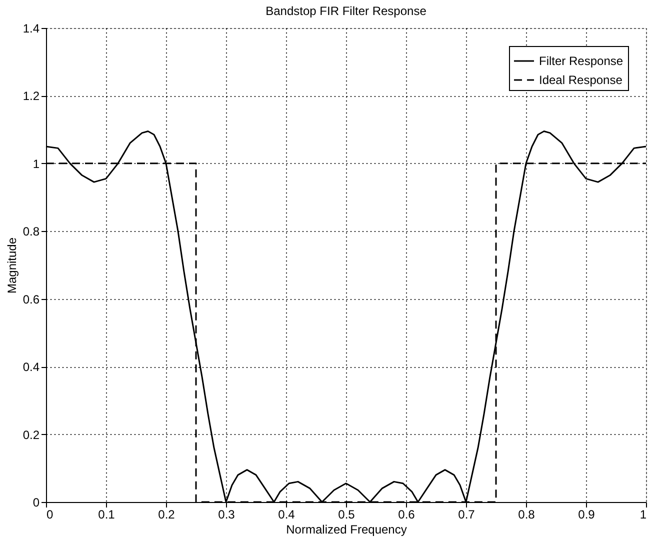 The width and height of the screenshot is (652, 540). What do you see at coordinates (227, 515) in the screenshot?
I see `x-tick-label: 0.3` at bounding box center [227, 515].